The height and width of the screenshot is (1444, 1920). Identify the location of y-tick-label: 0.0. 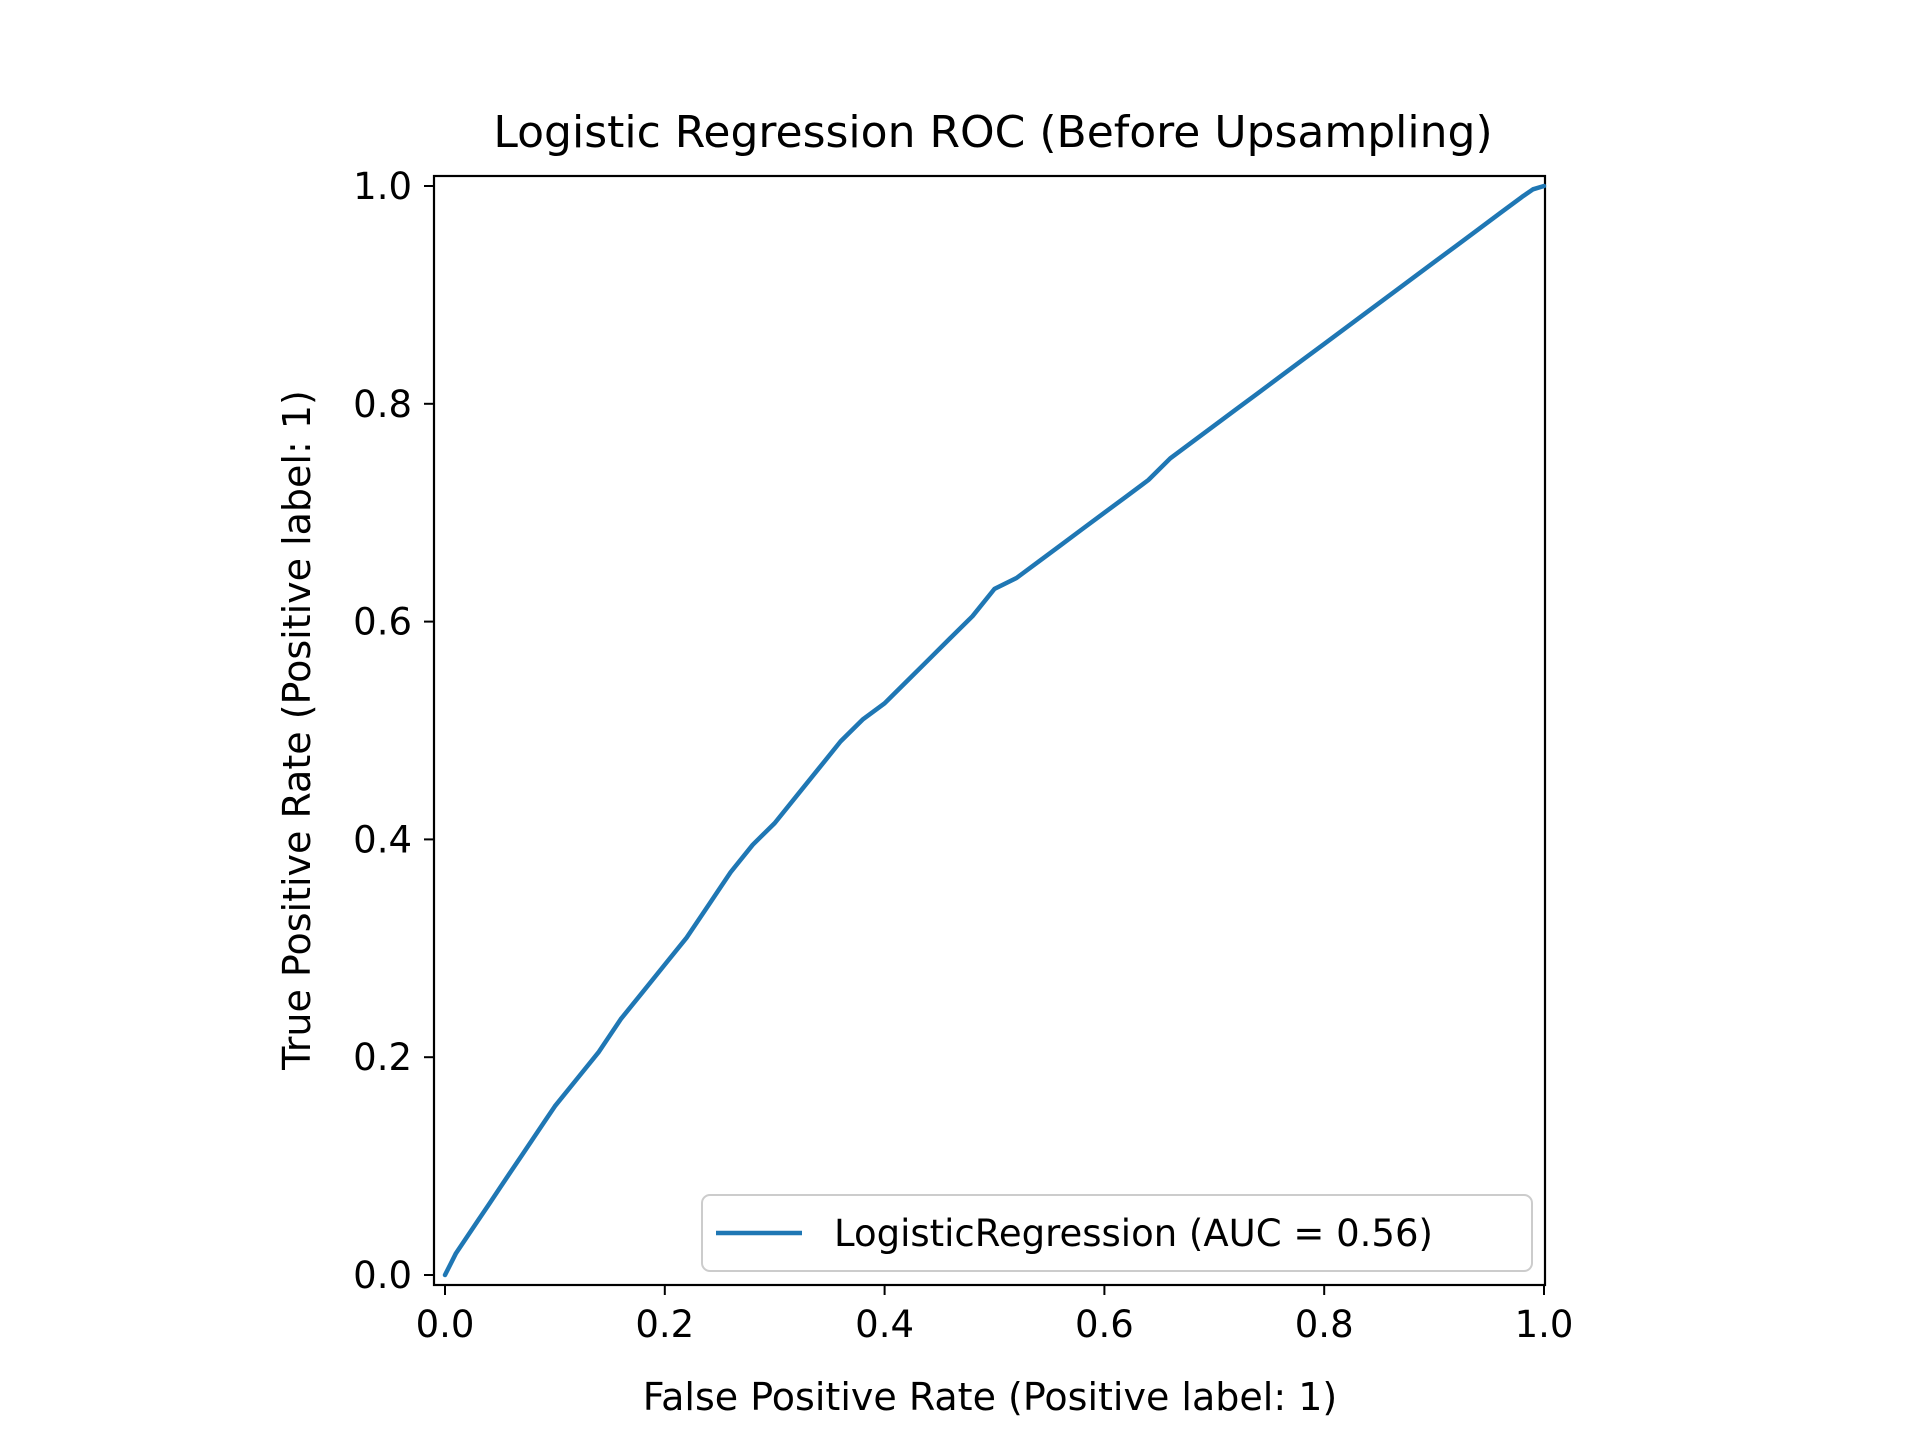
(382, 1275).